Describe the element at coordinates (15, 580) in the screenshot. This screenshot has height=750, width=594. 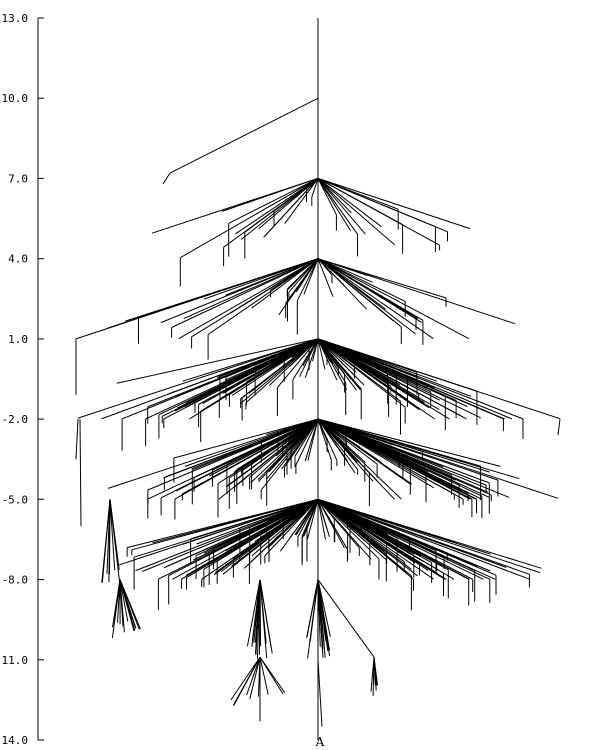
I see `y-tick-label: -8.0` at that location.